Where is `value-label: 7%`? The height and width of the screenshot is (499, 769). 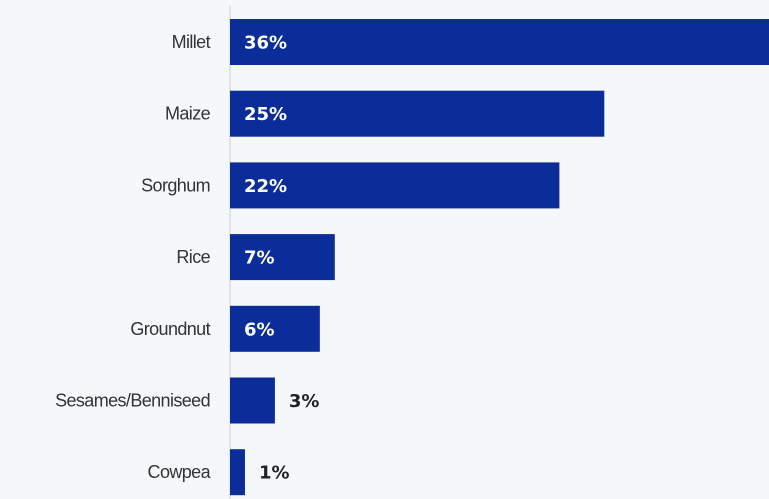
value-label: 7% is located at coordinates (259, 258).